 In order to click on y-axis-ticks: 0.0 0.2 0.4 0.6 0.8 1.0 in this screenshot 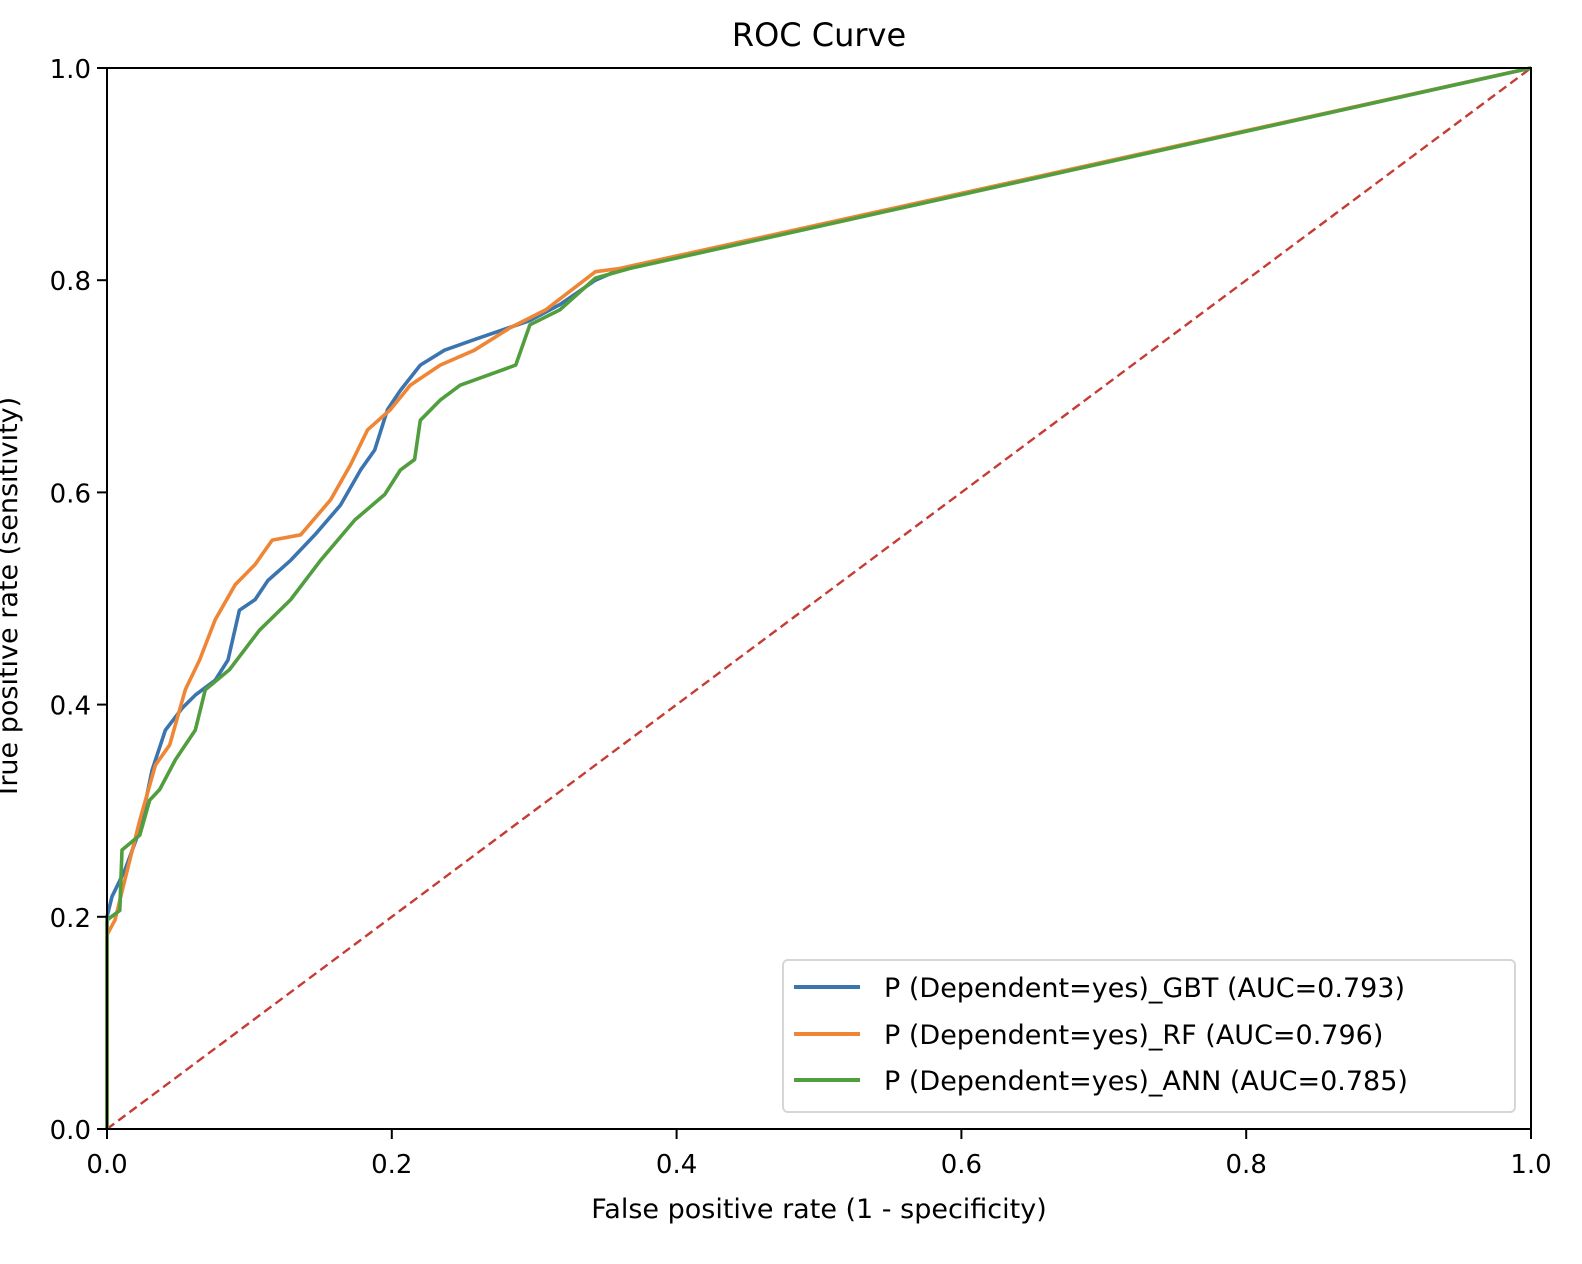, I will do `click(78, 600)`.